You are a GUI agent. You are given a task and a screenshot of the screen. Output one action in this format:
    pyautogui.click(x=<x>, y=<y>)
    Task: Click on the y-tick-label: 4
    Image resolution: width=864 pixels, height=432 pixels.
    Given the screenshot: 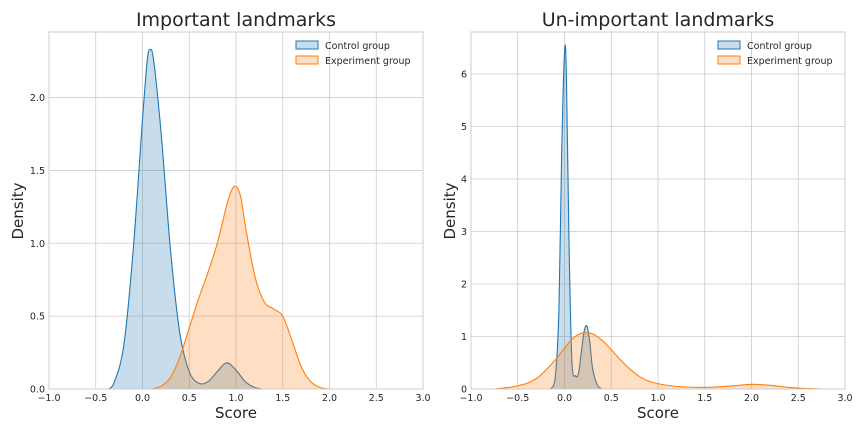 What is the action you would take?
    pyautogui.click(x=464, y=180)
    